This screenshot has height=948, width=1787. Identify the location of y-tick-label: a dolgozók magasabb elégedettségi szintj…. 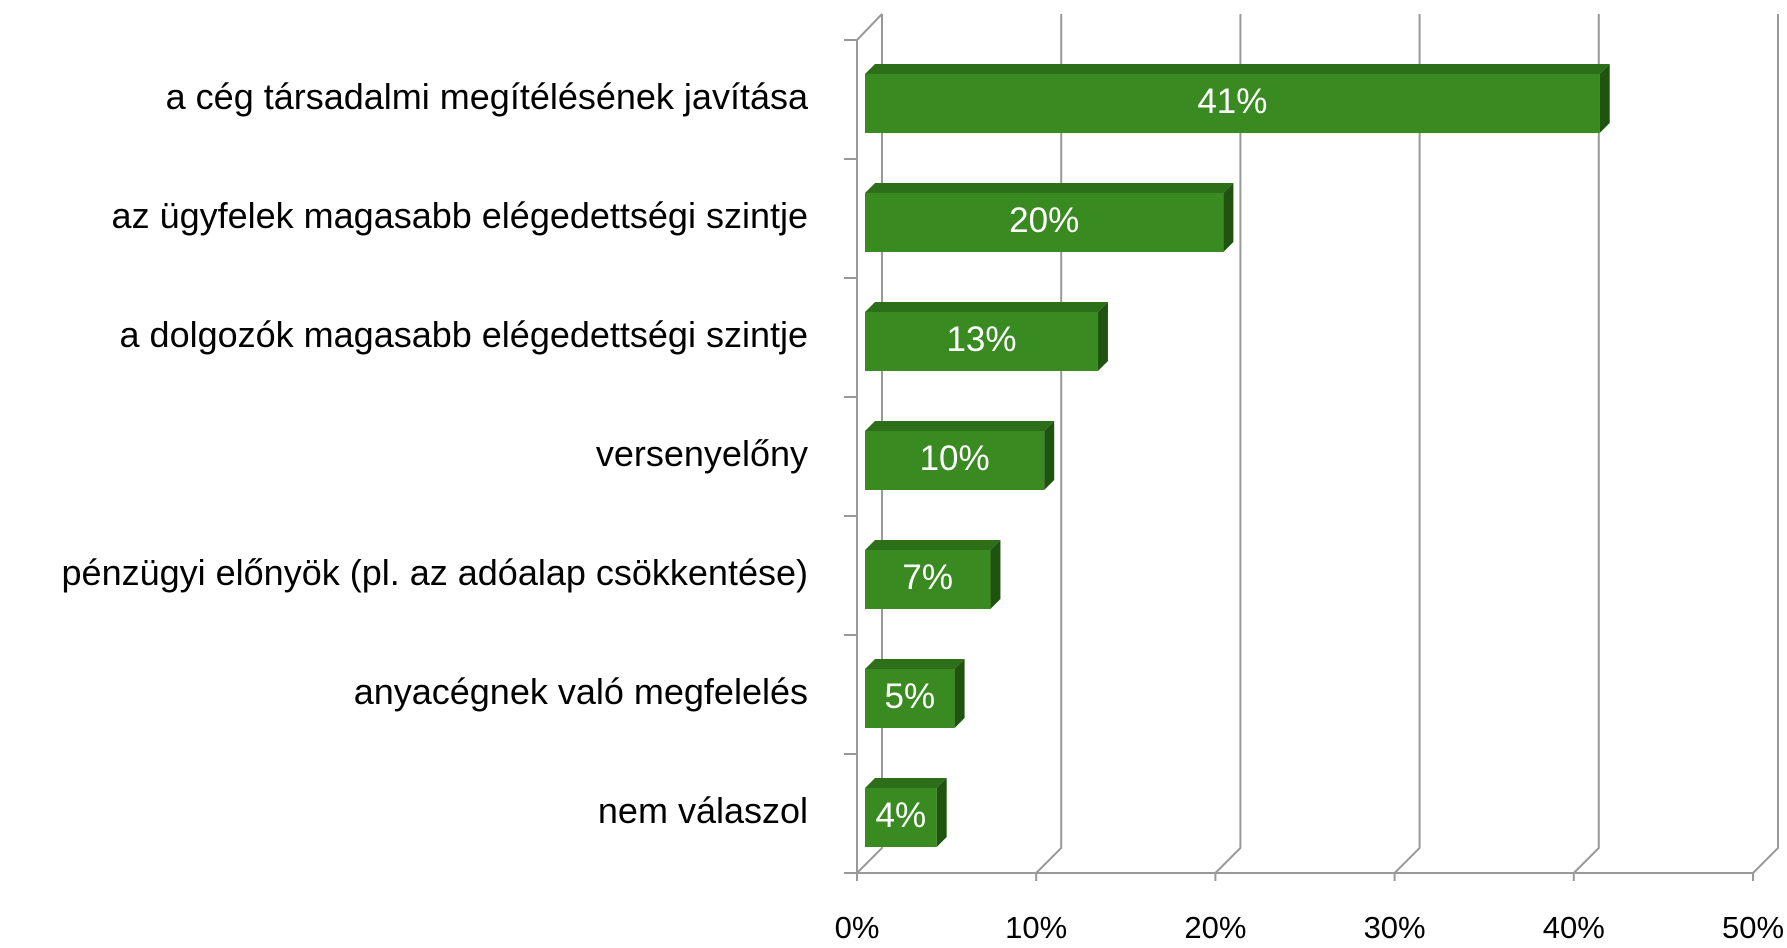
(464, 334).